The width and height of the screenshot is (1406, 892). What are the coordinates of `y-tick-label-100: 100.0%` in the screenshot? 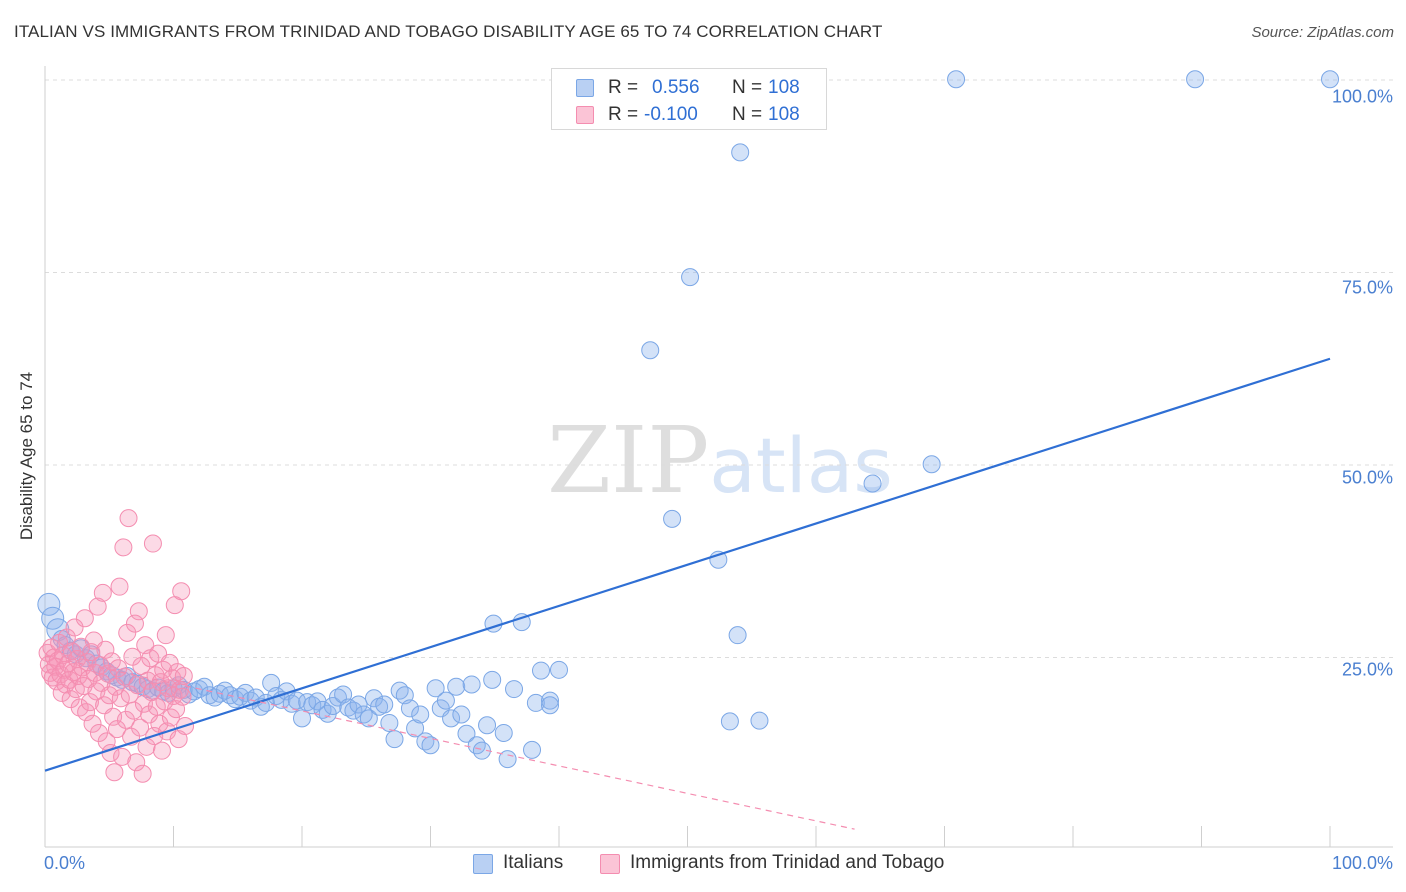 It's located at (1362, 96).